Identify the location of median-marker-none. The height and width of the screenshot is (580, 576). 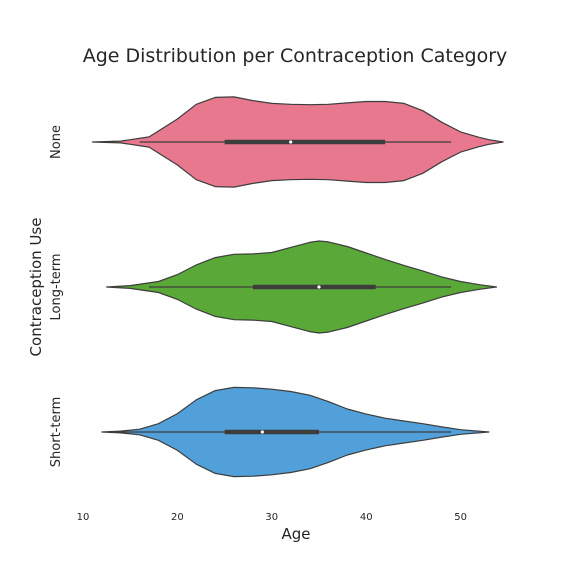
(290, 141).